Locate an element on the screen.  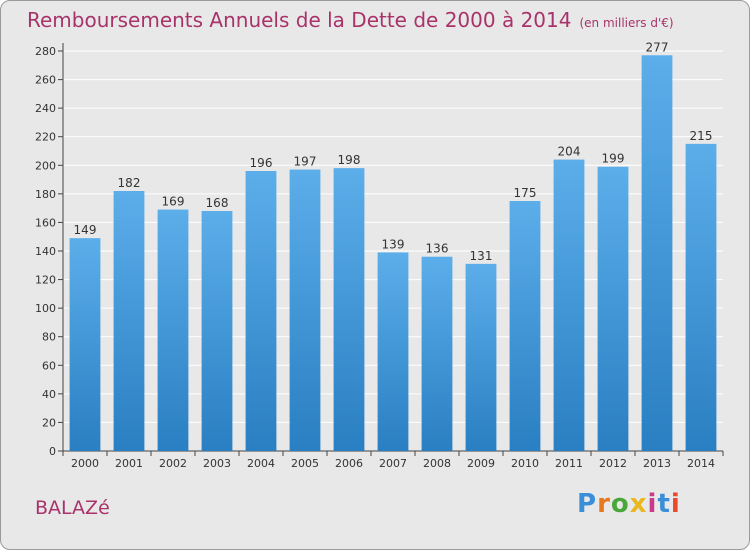
y-tick-label: 40 is located at coordinates (49, 394).